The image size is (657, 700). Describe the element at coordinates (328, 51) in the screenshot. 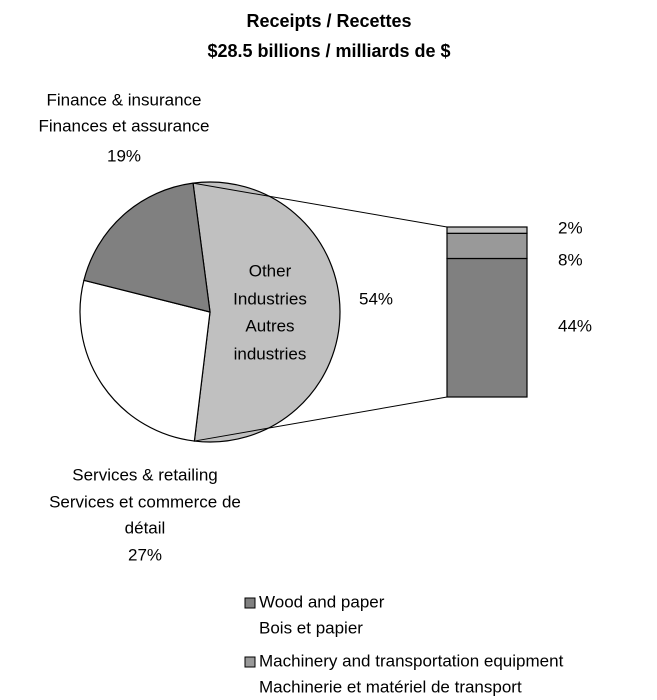

I see `chart-title: $28.5 billions / milliards de $` at that location.